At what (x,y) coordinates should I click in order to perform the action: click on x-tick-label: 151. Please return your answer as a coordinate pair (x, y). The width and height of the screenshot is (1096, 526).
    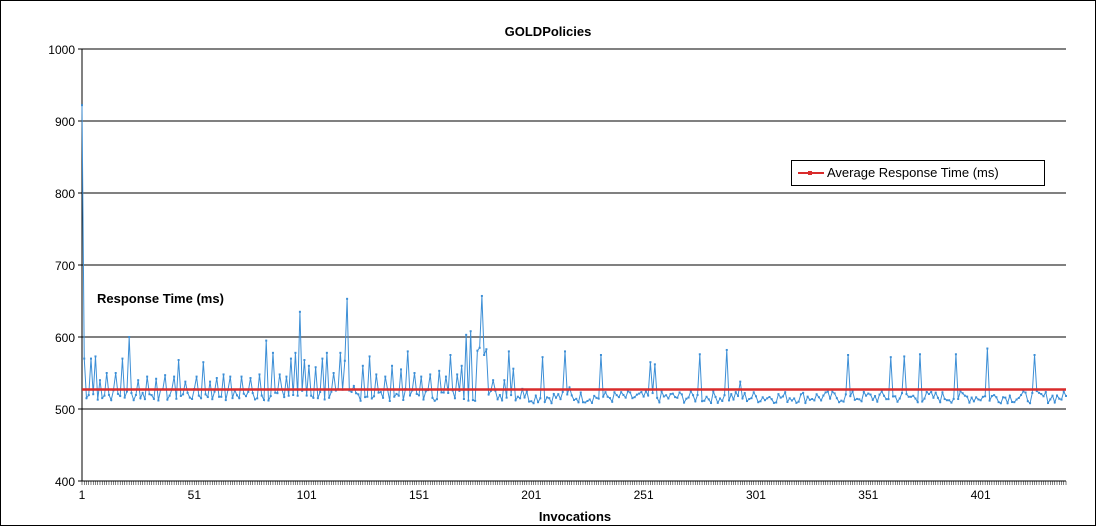
    Looking at the image, I should click on (419, 495).